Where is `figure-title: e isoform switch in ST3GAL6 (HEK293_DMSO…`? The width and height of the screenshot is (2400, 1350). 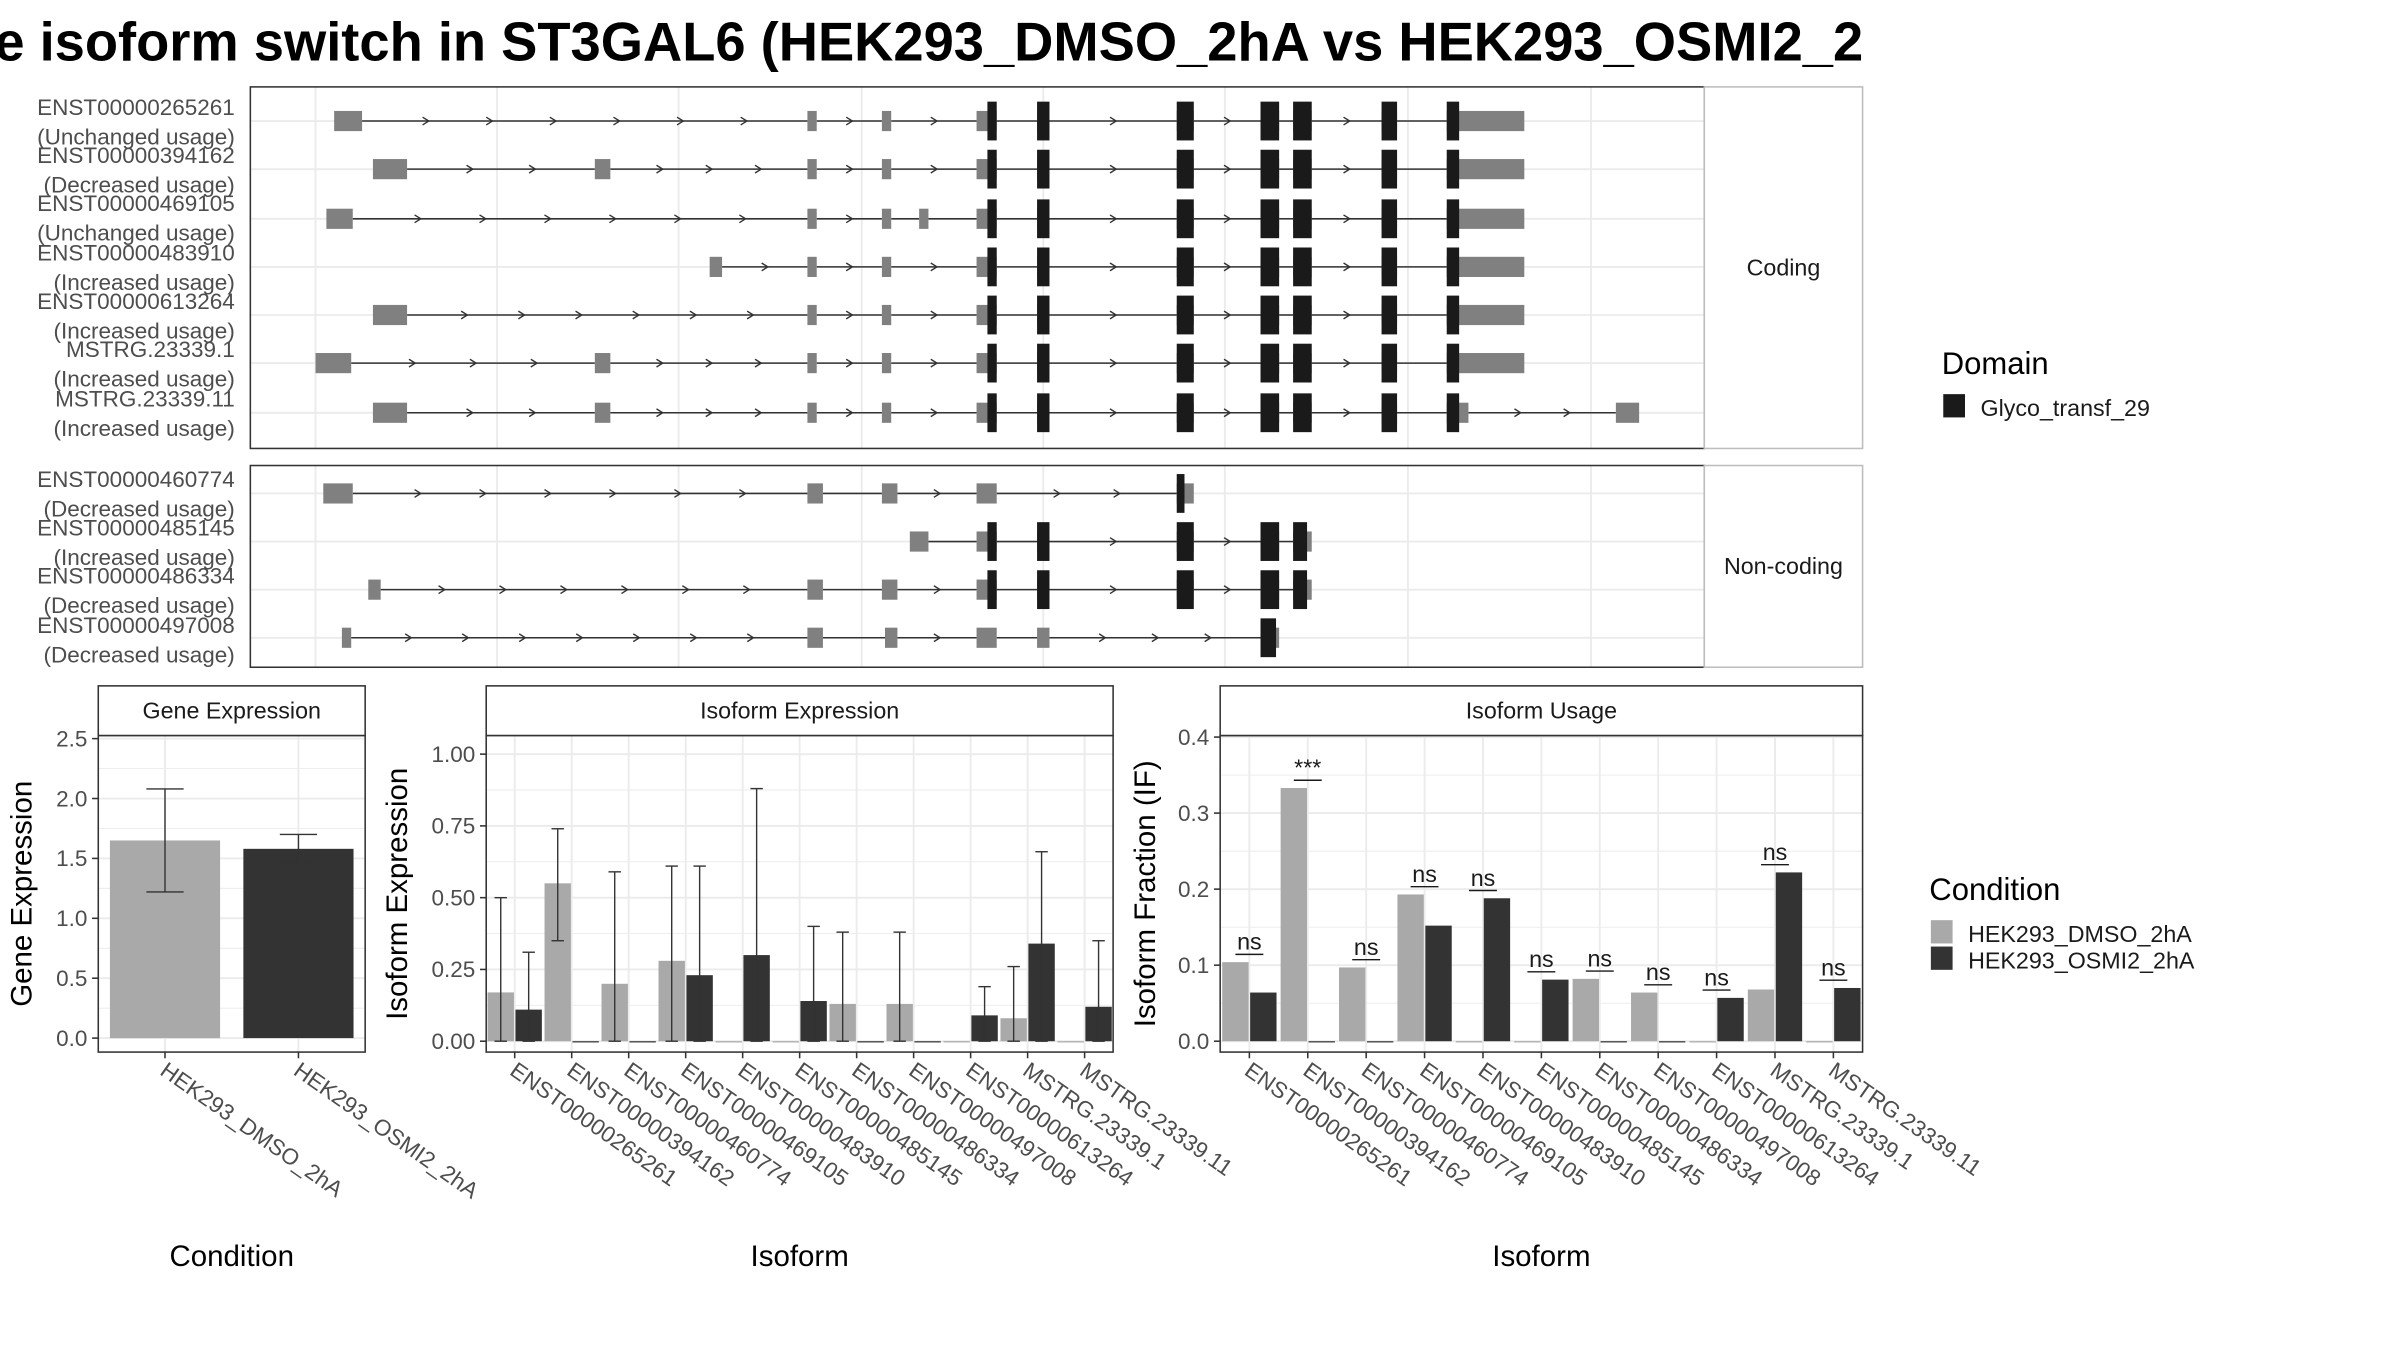
figure-title: e isoform switch in ST3GAL6 (HEK293_DMSO… is located at coordinates (931, 42).